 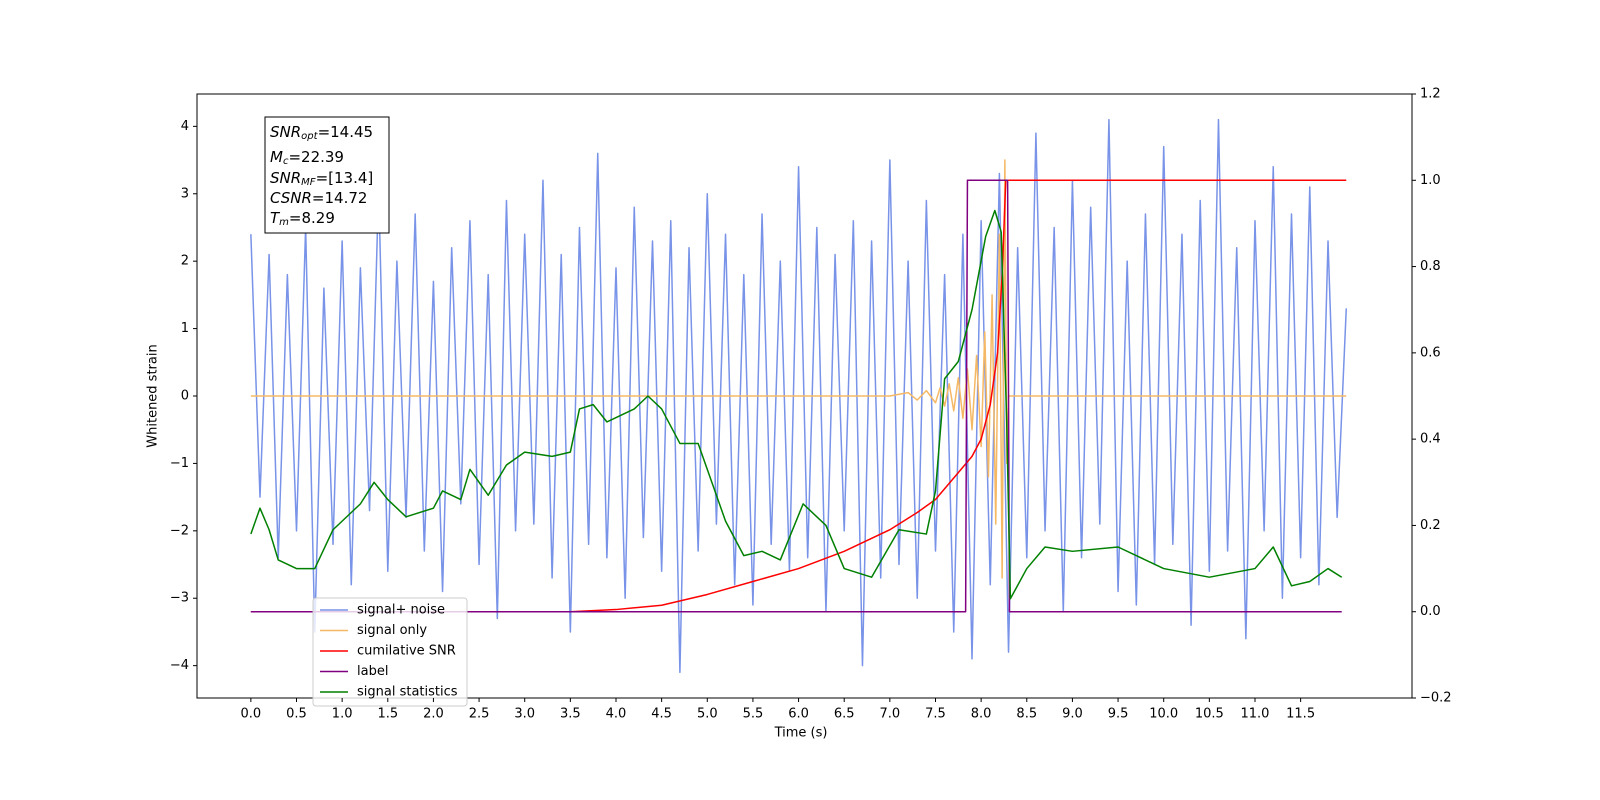 I want to click on y-tick-label: −4, so click(x=179, y=665).